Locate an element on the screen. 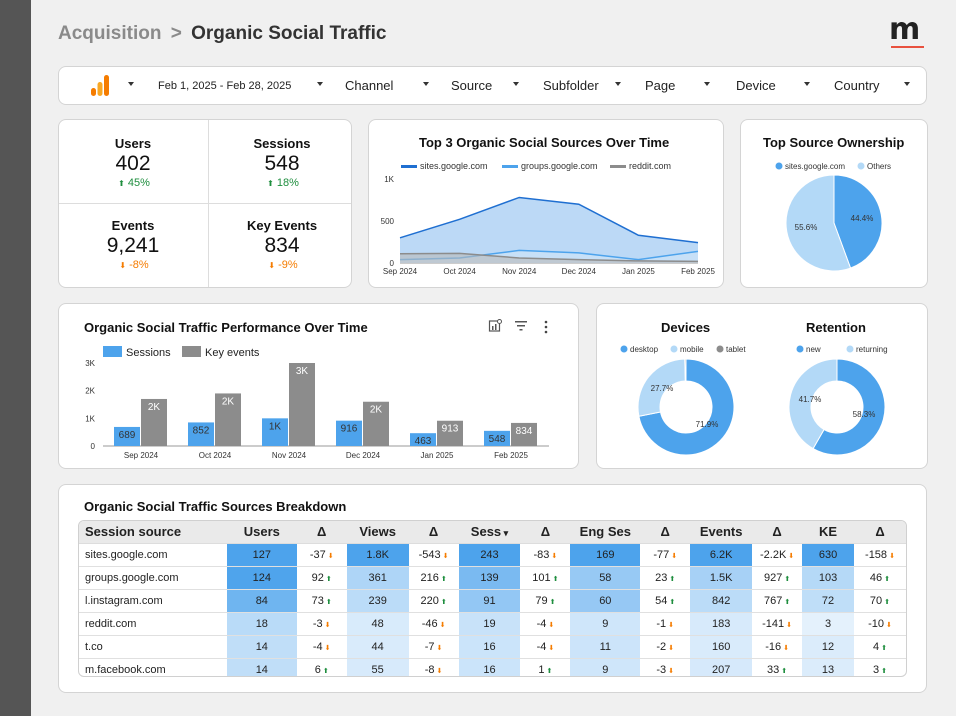  delta-cell: -141 ⬇ is located at coordinates (777, 624).